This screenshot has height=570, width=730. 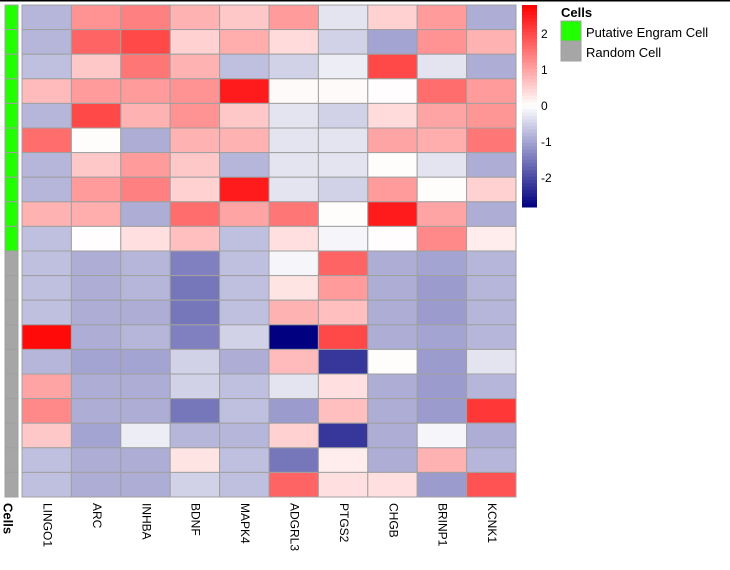 I want to click on legend-swatch, so click(x=571, y=51).